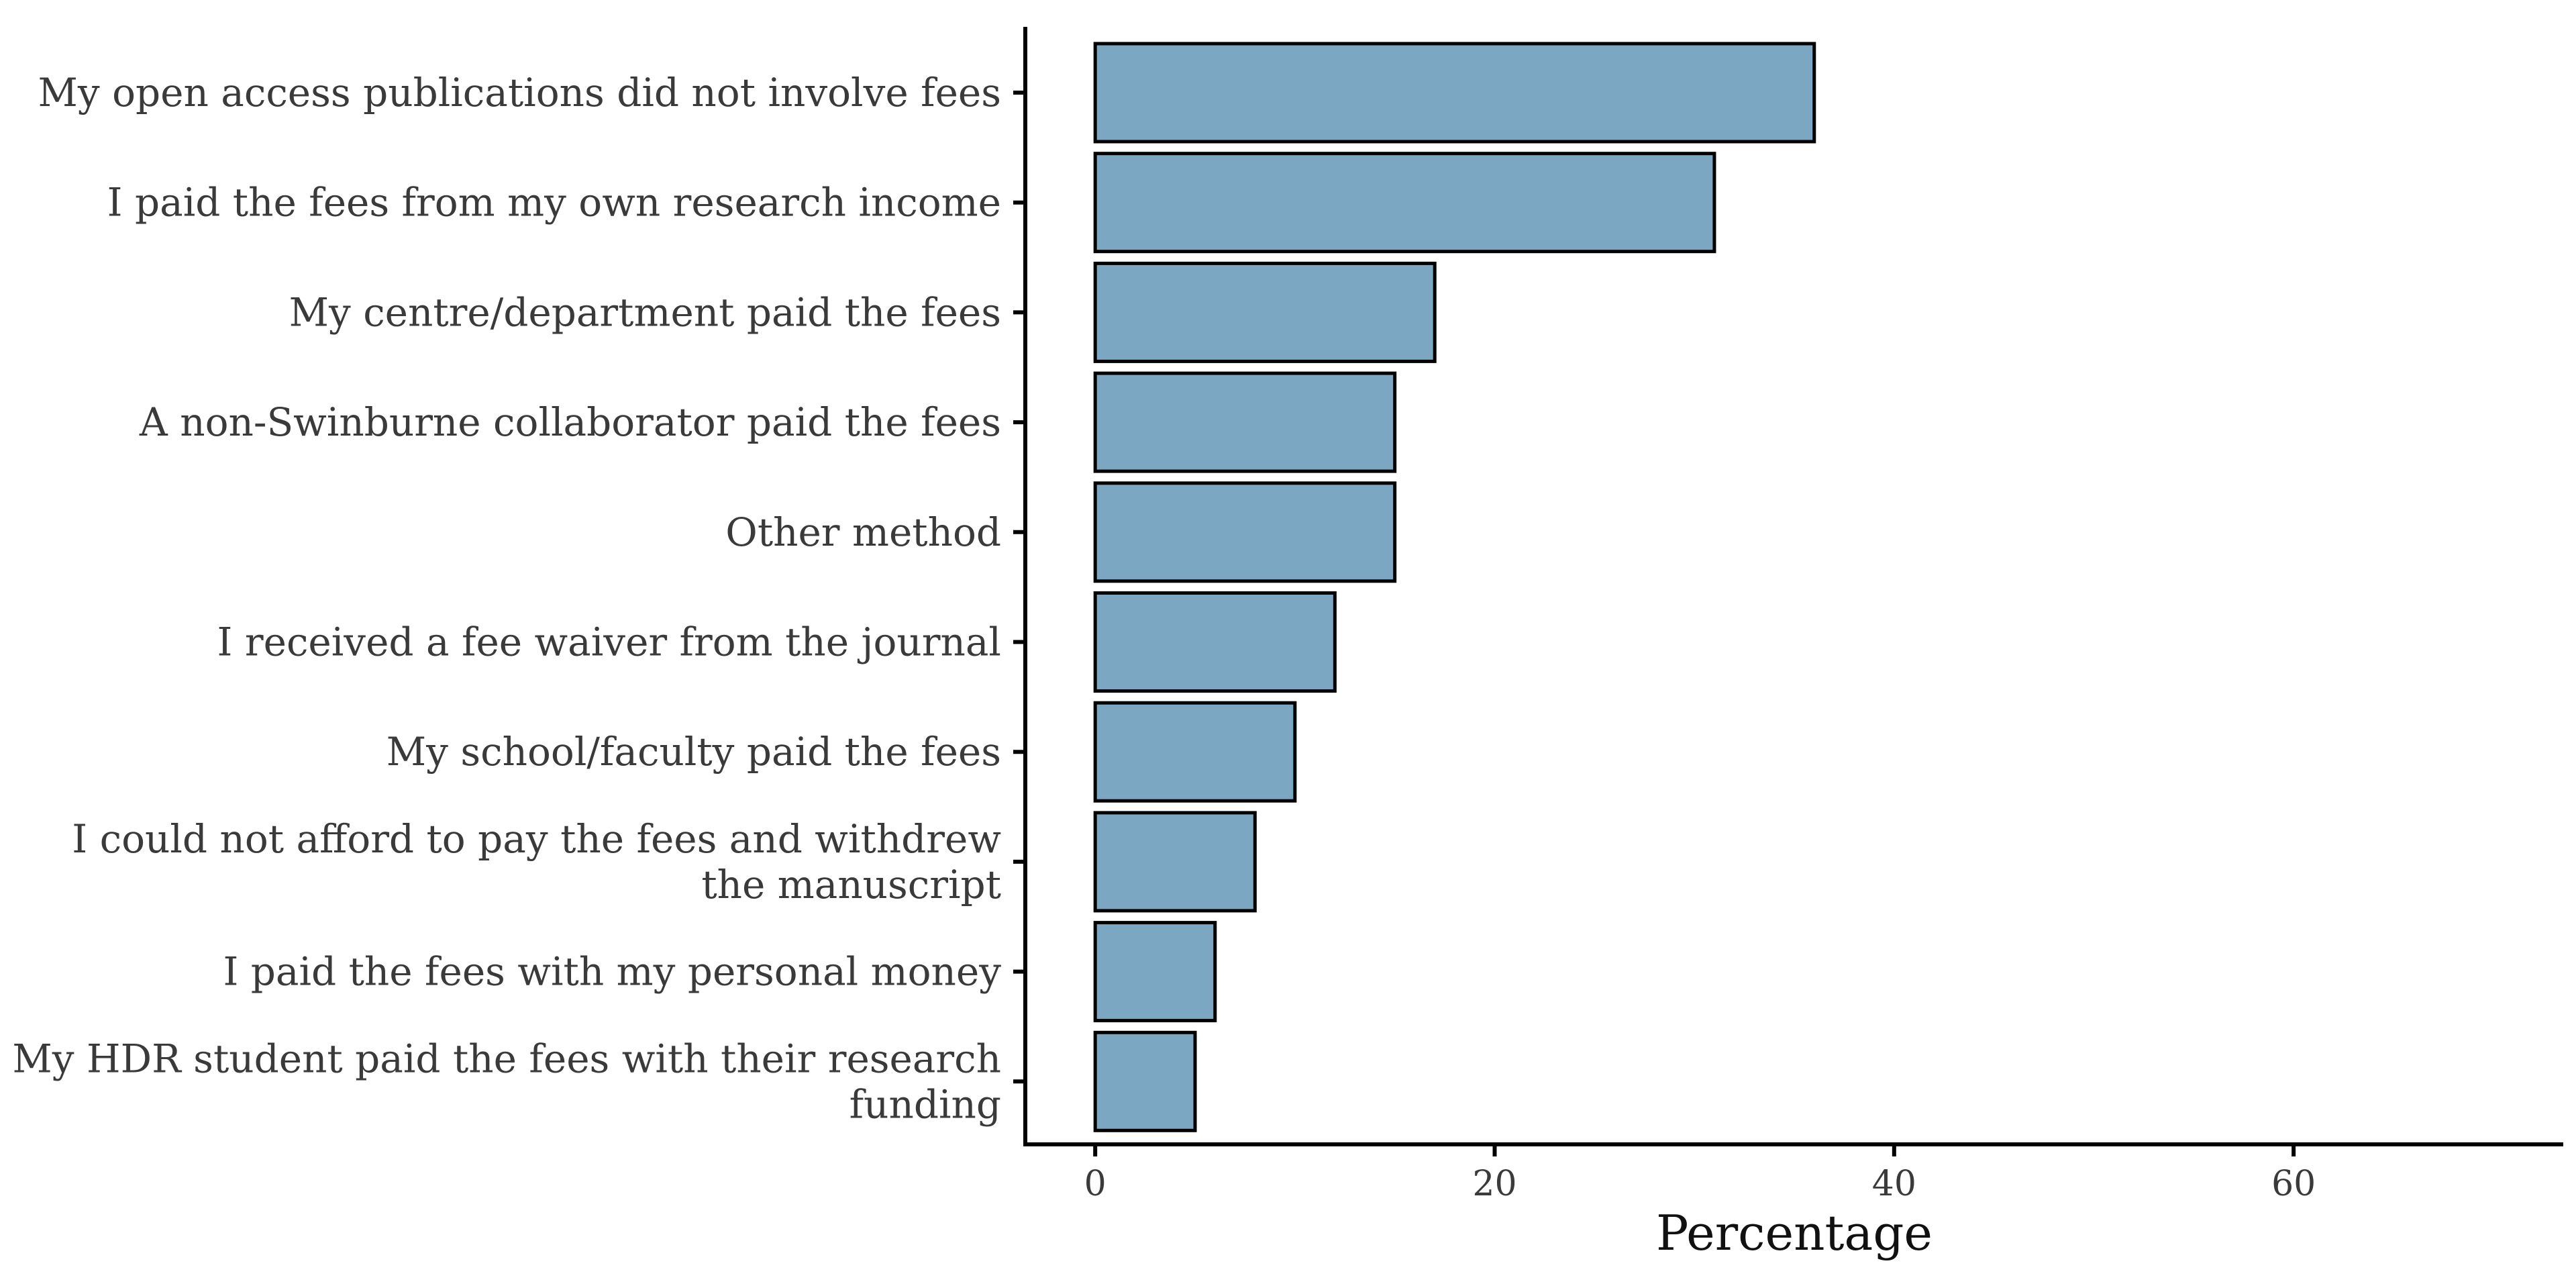 This screenshot has width=2576, height=1288. Describe the element at coordinates (1095, 1184) in the screenshot. I see `x-tick-label: 0` at that location.